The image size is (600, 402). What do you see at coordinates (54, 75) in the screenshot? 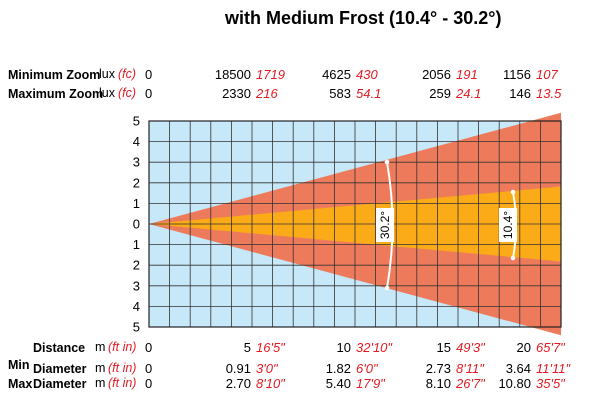
I see `min-zoom-label: Minimum Zoom` at bounding box center [54, 75].